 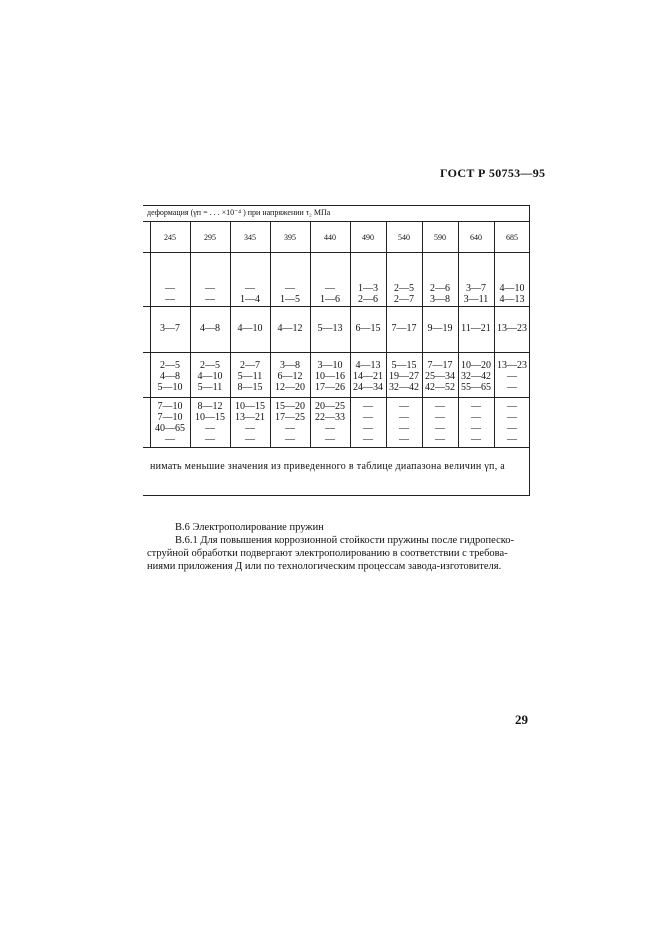 What do you see at coordinates (290, 387) in the screenshot?
I see `table-cell: 12—20` at bounding box center [290, 387].